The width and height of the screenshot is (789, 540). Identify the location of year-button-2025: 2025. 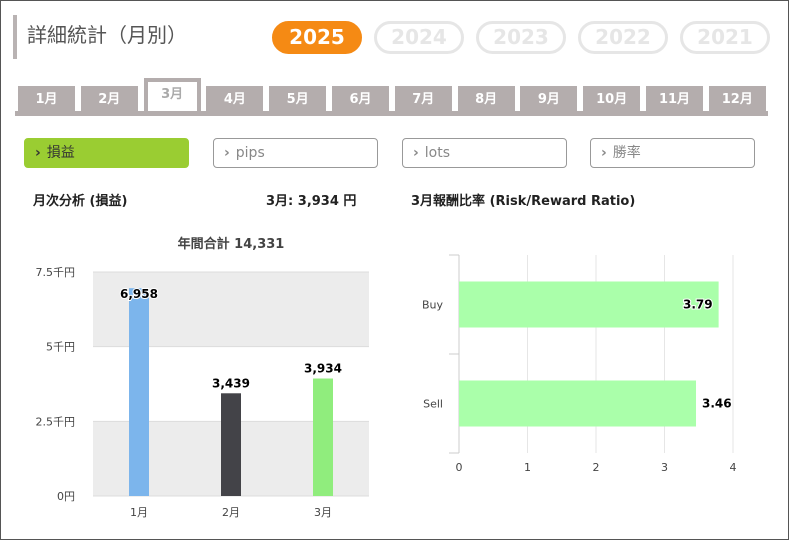
(317, 37).